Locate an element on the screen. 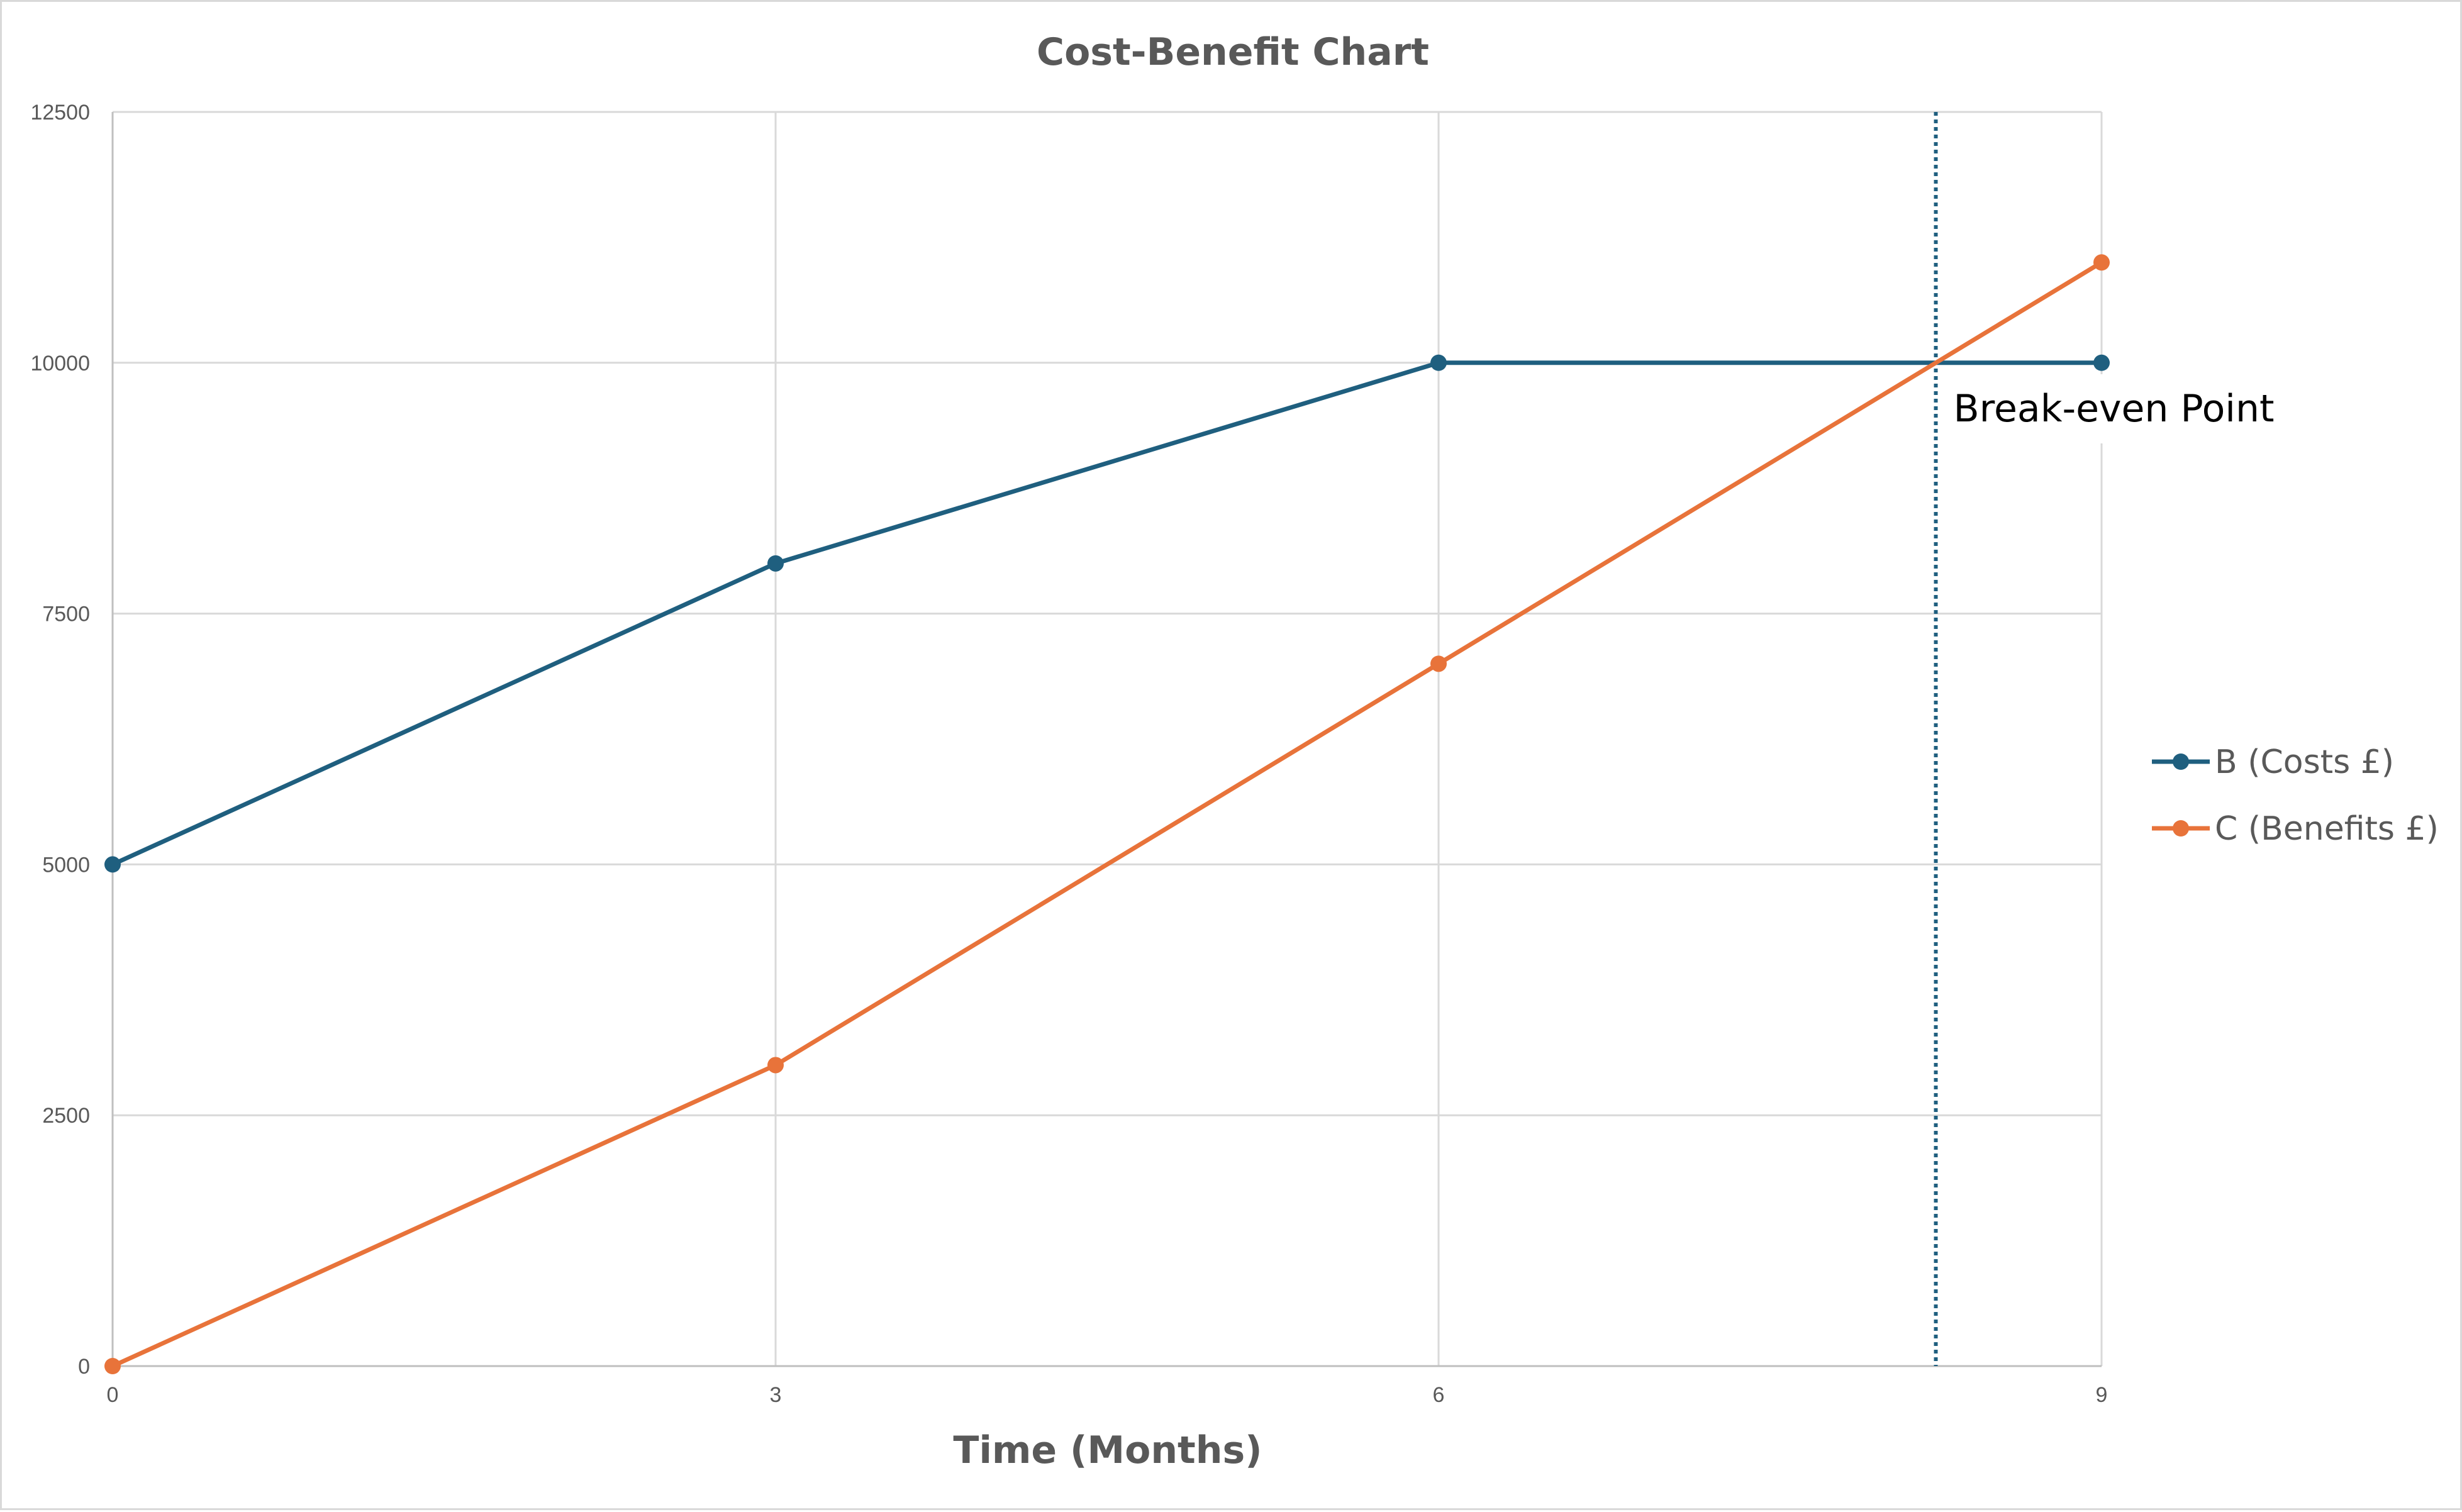  y-tick-label: 12500 is located at coordinates (60, 113).